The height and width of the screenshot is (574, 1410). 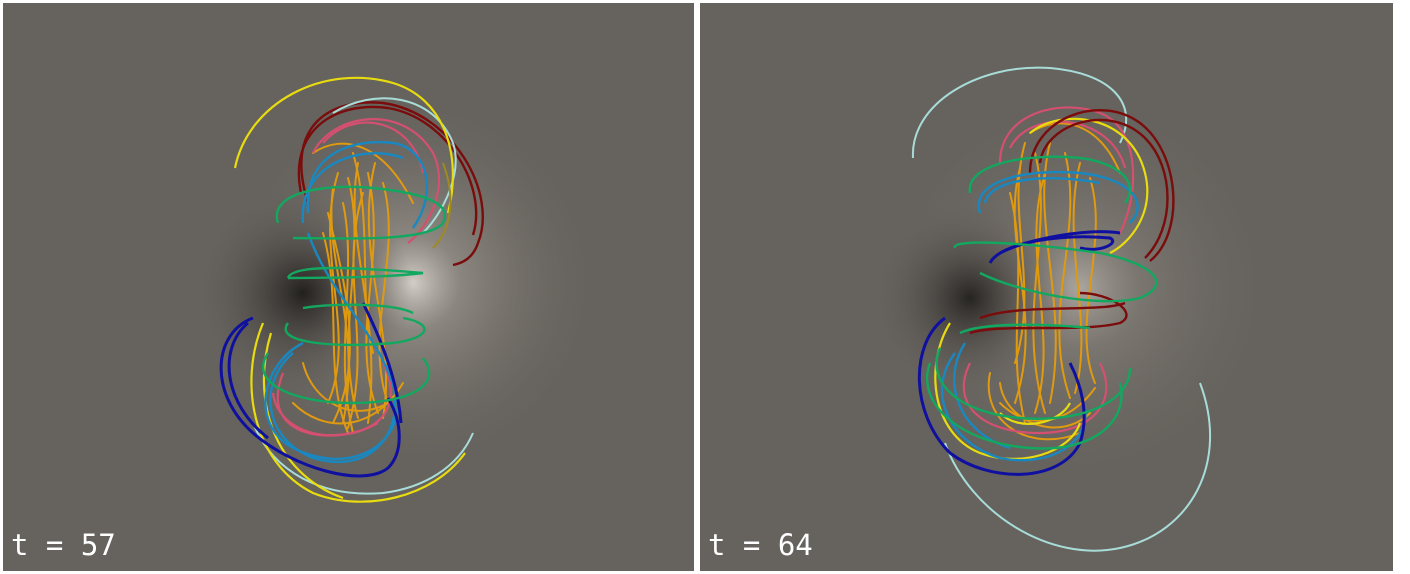 What do you see at coordinates (760, 545) in the screenshot?
I see `time-label: t = 64` at bounding box center [760, 545].